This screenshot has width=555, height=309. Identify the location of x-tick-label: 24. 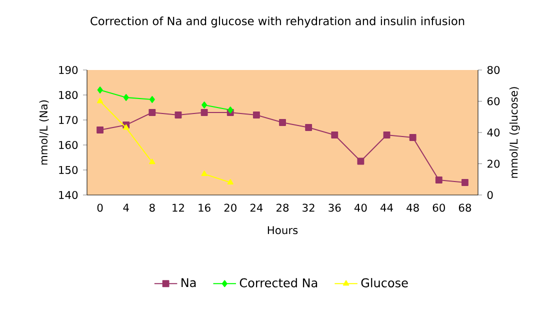
(256, 208).